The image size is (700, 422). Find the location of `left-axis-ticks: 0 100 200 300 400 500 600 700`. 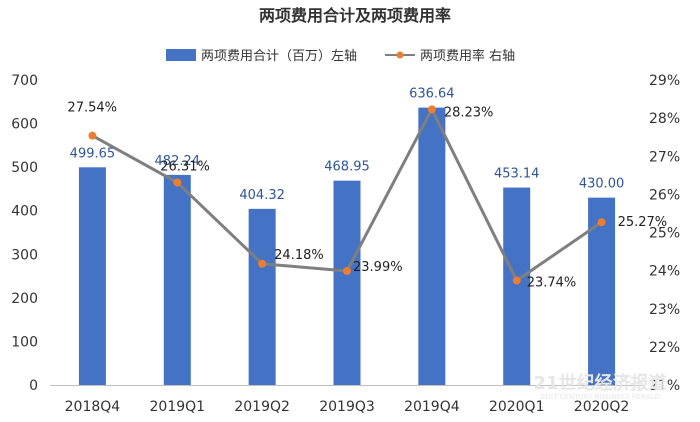

left-axis-ticks: 0 100 200 300 400 500 600 700 is located at coordinates (24, 233).